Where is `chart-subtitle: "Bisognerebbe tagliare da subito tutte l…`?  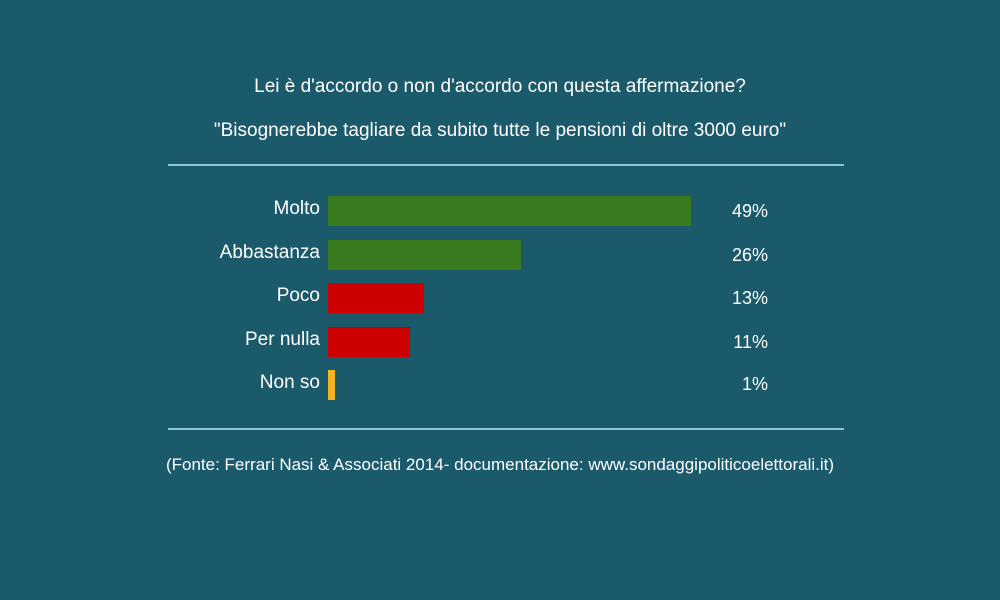
chart-subtitle: "Bisognerebbe tagliare da subito tutte l… is located at coordinates (500, 130).